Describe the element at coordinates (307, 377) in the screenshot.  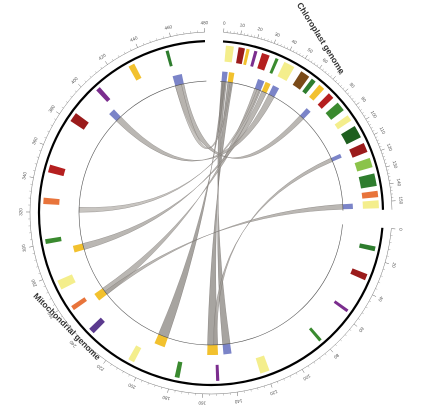
I see `tick-label: 100` at that location.